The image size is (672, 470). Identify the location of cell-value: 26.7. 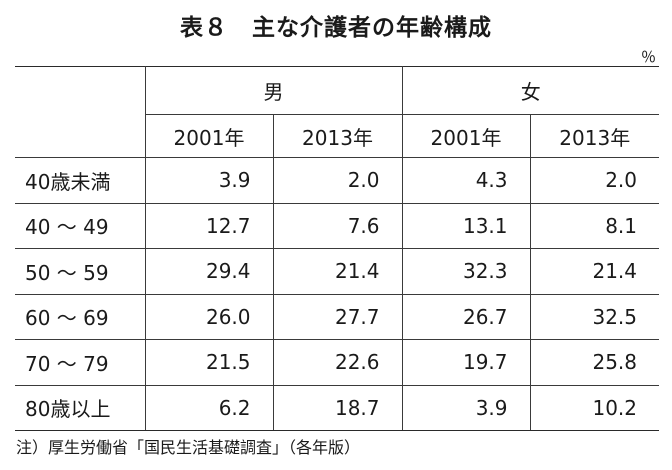
(466, 316).